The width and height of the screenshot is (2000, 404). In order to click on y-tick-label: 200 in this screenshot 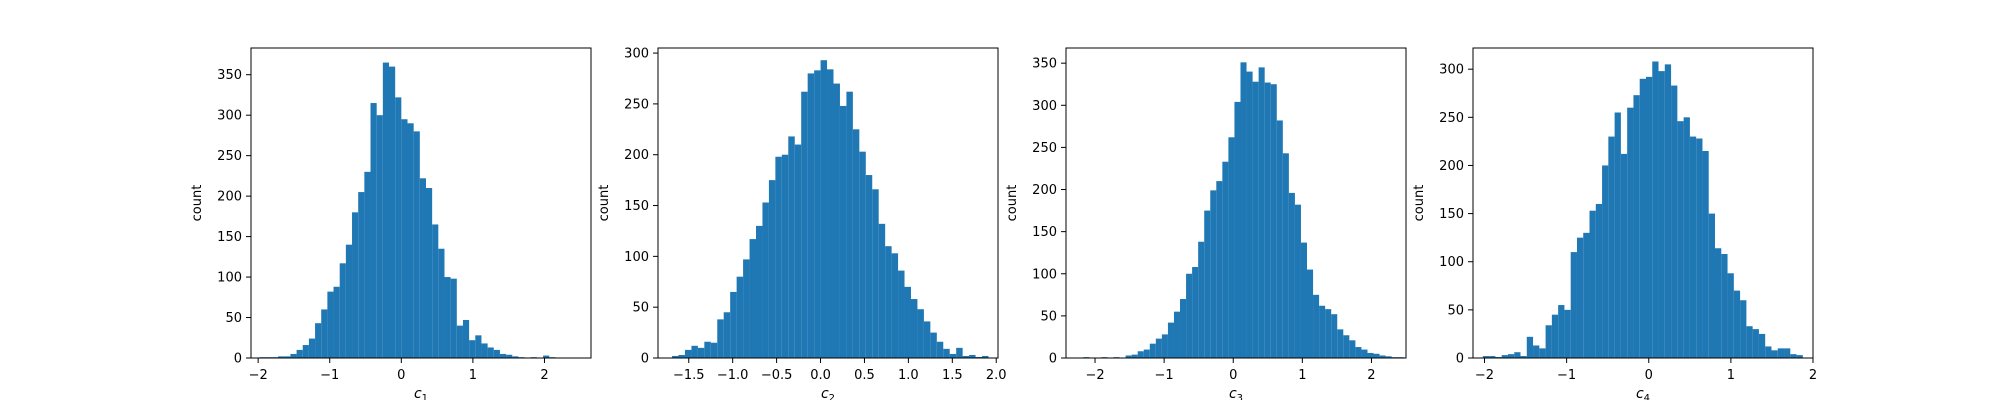, I will do `click(1044, 190)`.